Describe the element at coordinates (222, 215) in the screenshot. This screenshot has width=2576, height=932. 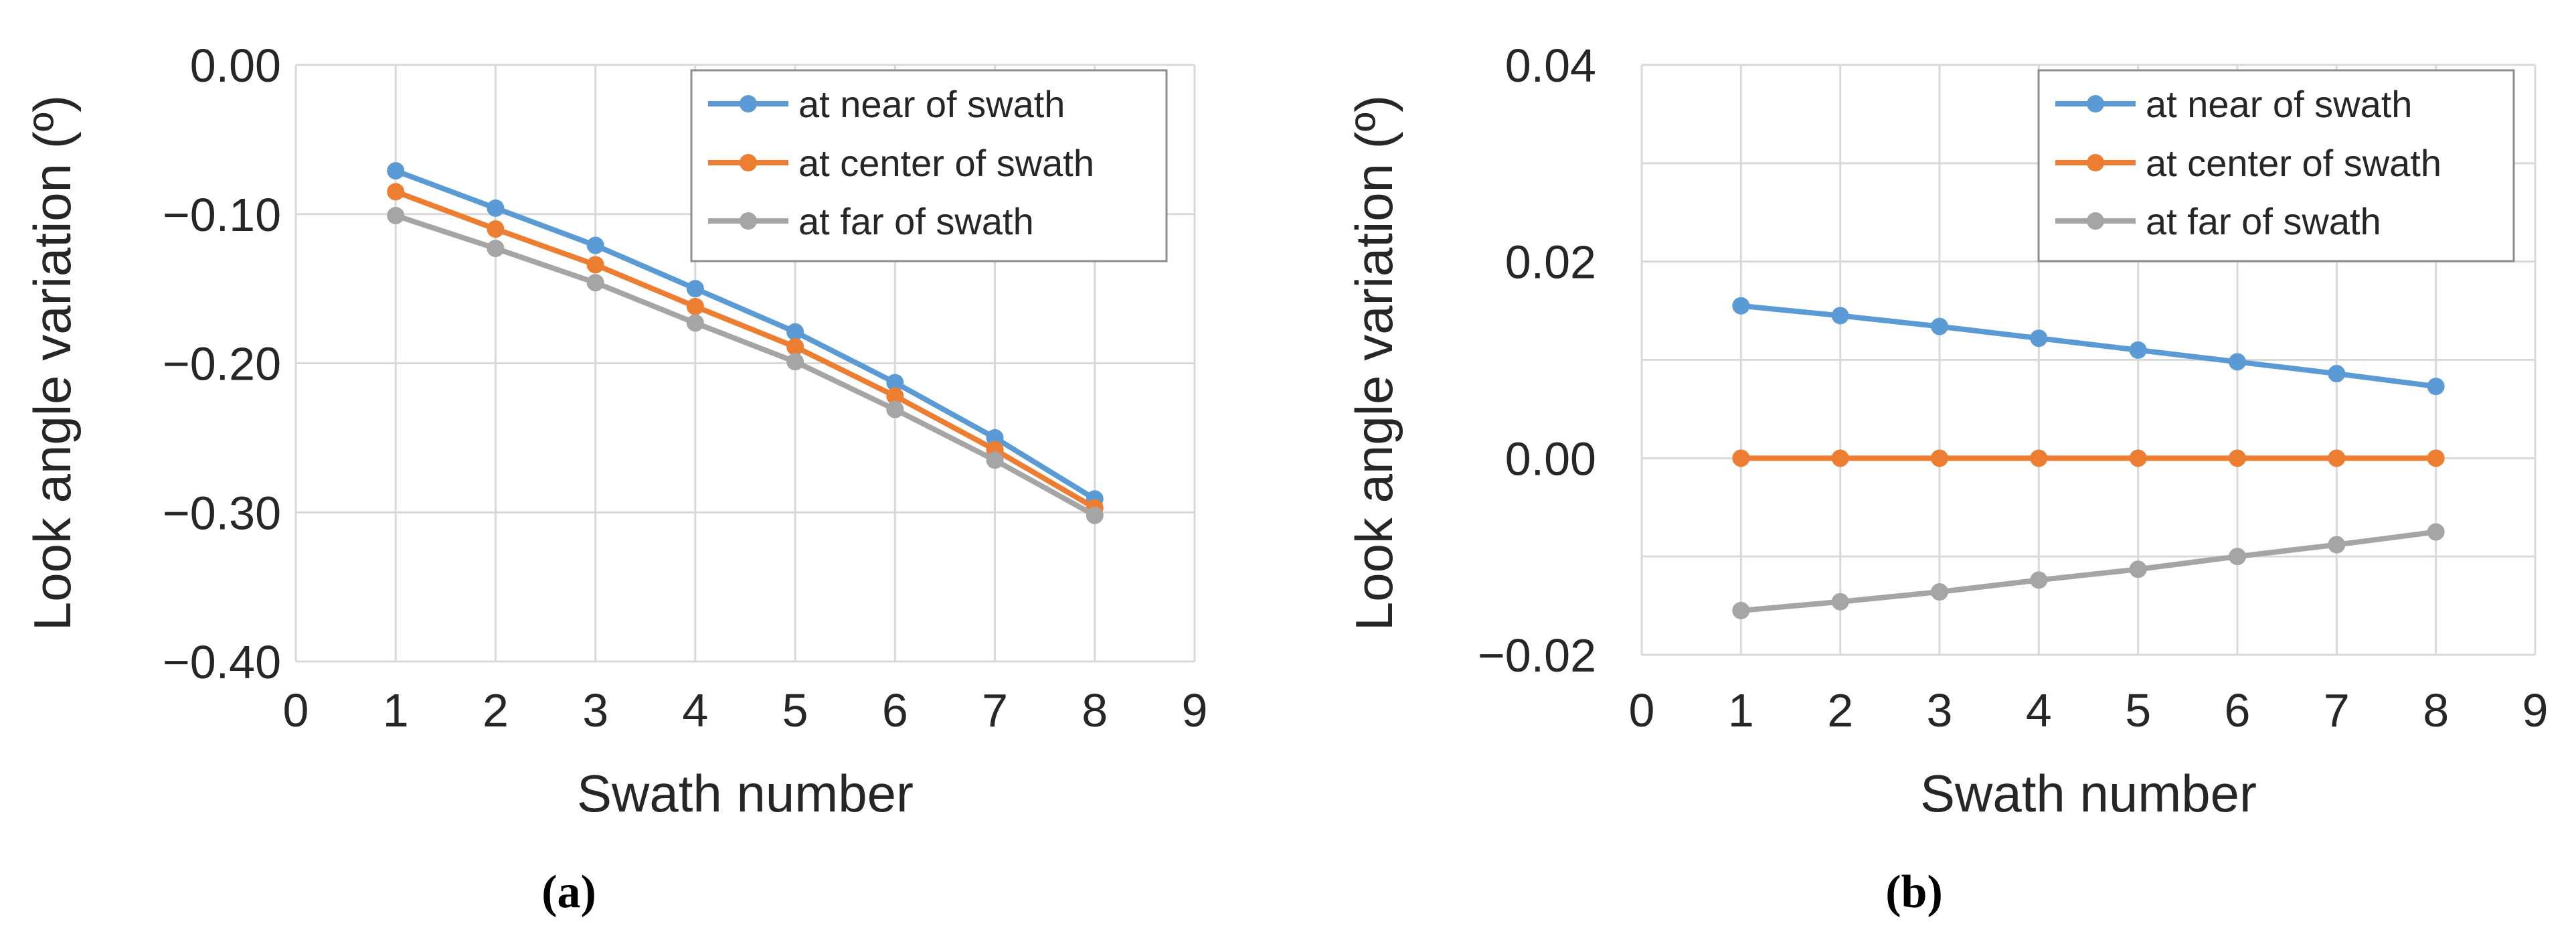
I see `y-tick-label: −0.10` at that location.